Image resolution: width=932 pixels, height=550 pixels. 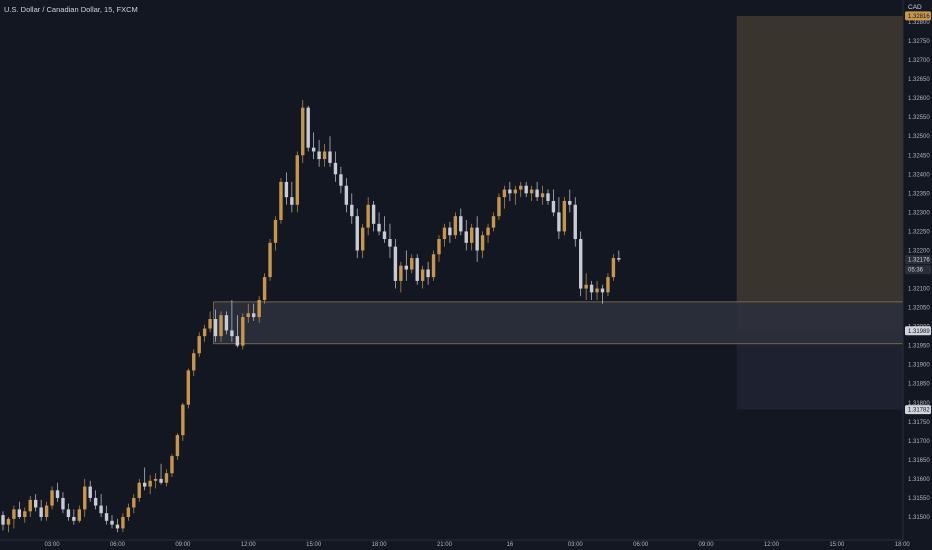 What do you see at coordinates (919, 499) in the screenshot?
I see `price-tick-label: 1.31550` at bounding box center [919, 499].